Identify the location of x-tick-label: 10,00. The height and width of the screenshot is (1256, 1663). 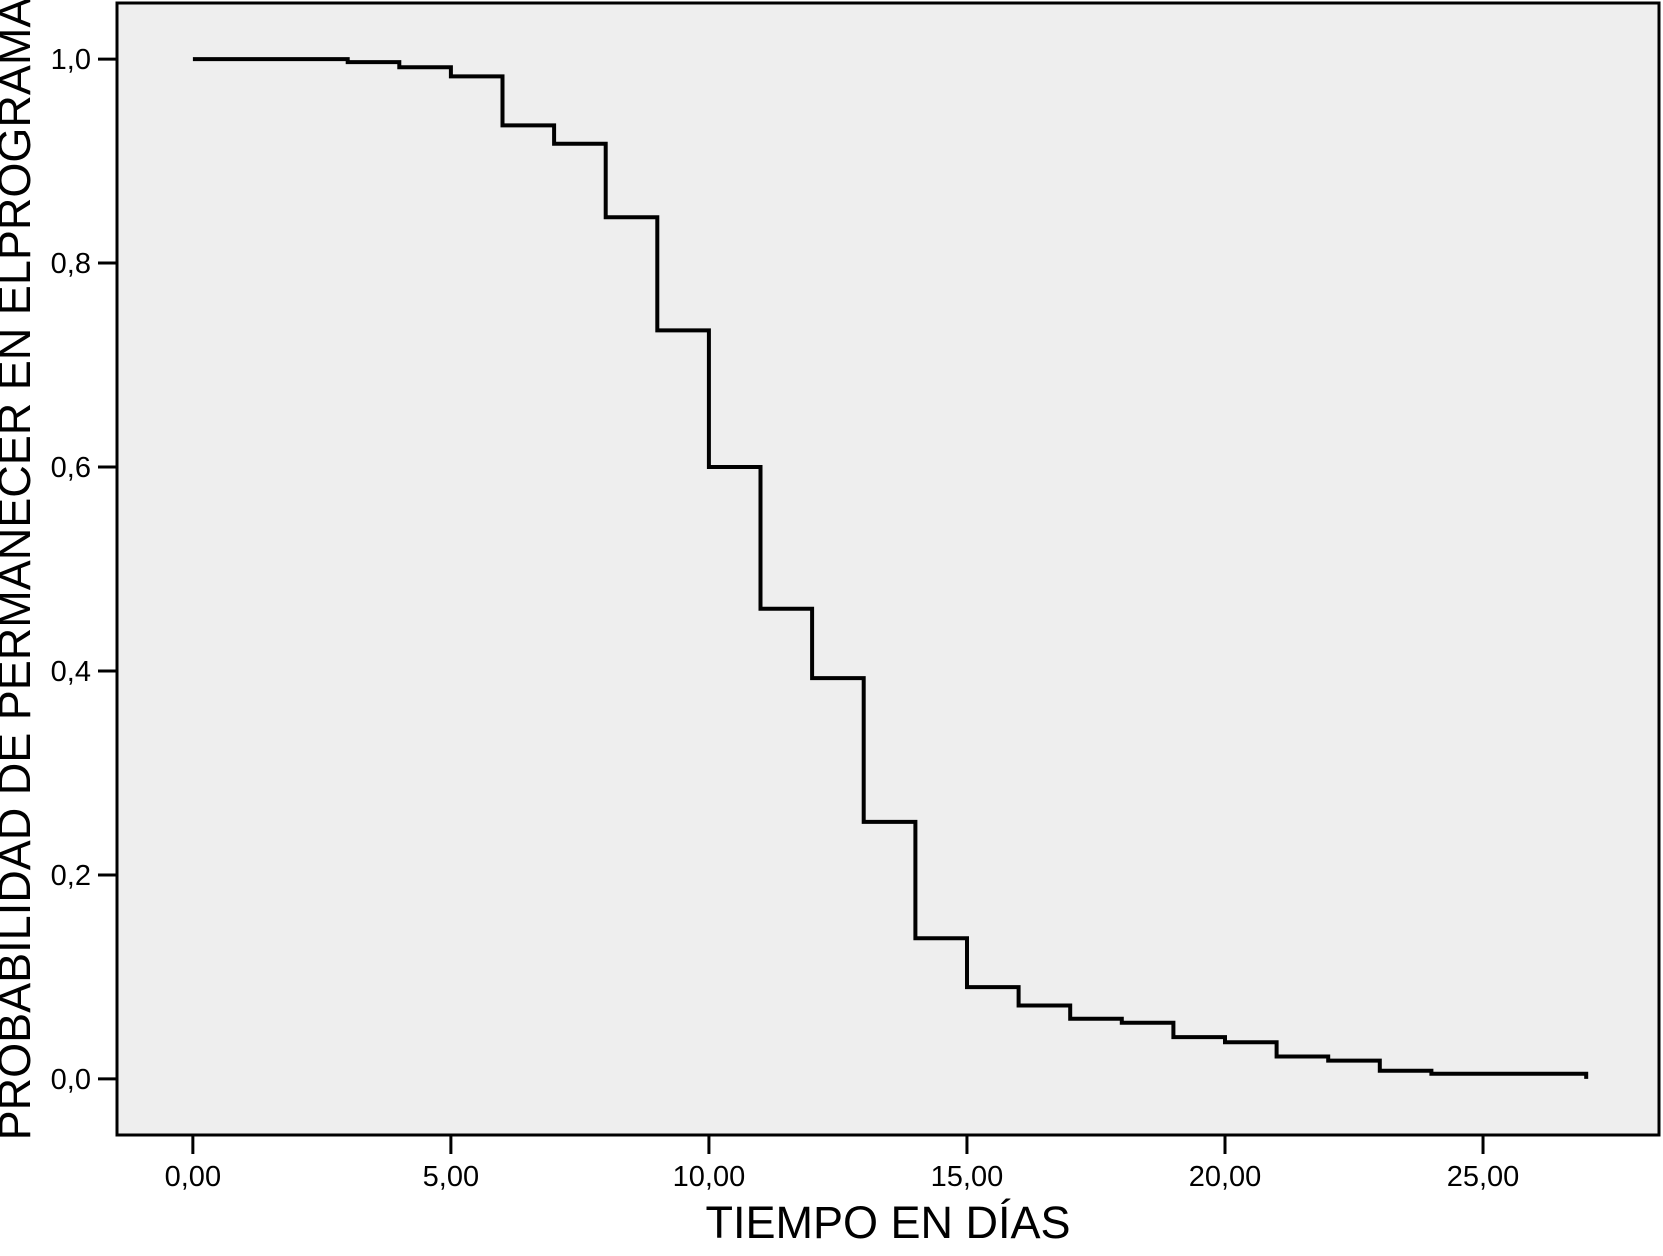
(709, 1177).